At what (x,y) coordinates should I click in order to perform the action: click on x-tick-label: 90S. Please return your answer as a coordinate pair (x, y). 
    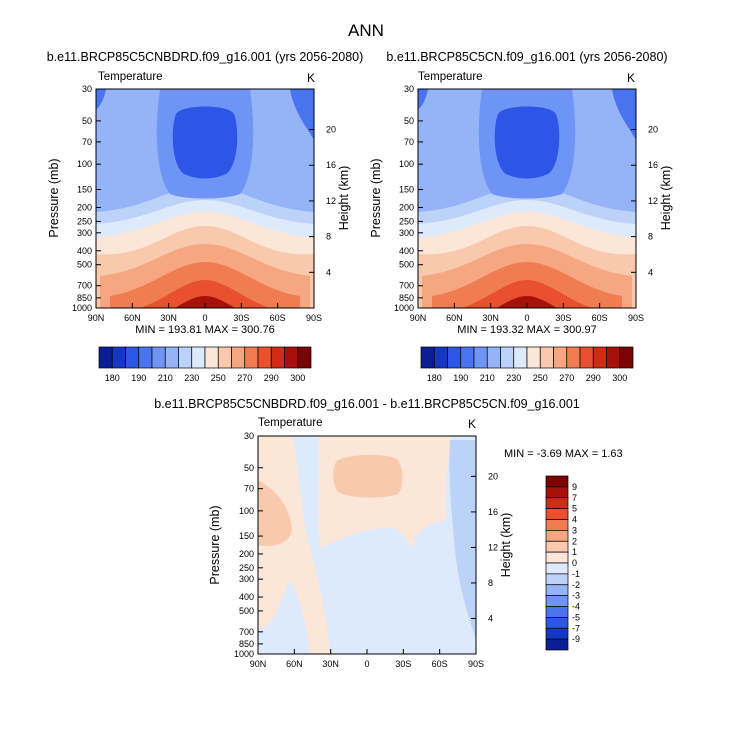
    Looking at the image, I should click on (314, 318).